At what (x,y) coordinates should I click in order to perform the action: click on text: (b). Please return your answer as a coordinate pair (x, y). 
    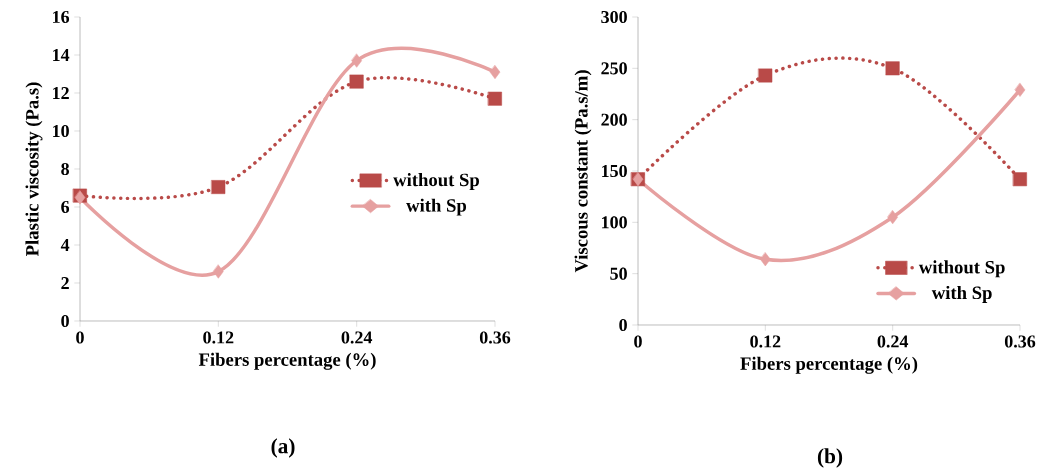
    Looking at the image, I should click on (830, 458).